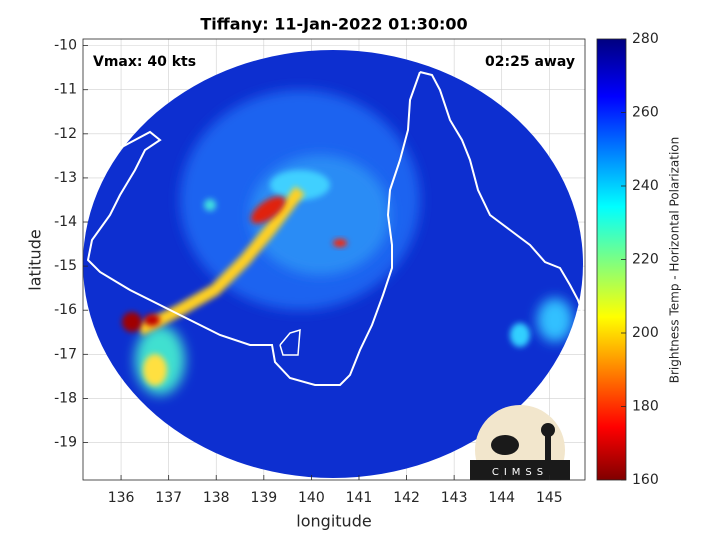  Describe the element at coordinates (359, 498) in the screenshot. I see `x-tick-label: 141` at that location.